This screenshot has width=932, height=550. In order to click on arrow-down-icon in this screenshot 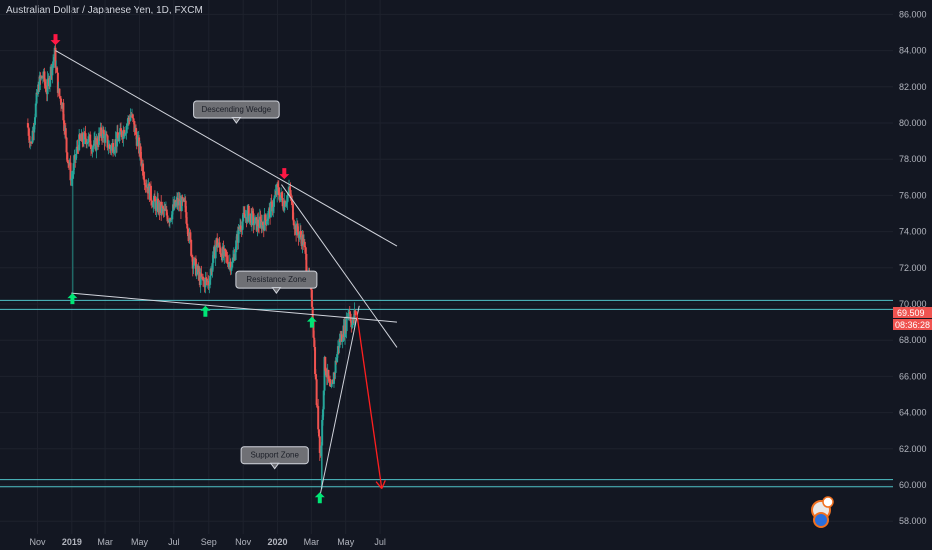, I will do `click(55, 40)`.